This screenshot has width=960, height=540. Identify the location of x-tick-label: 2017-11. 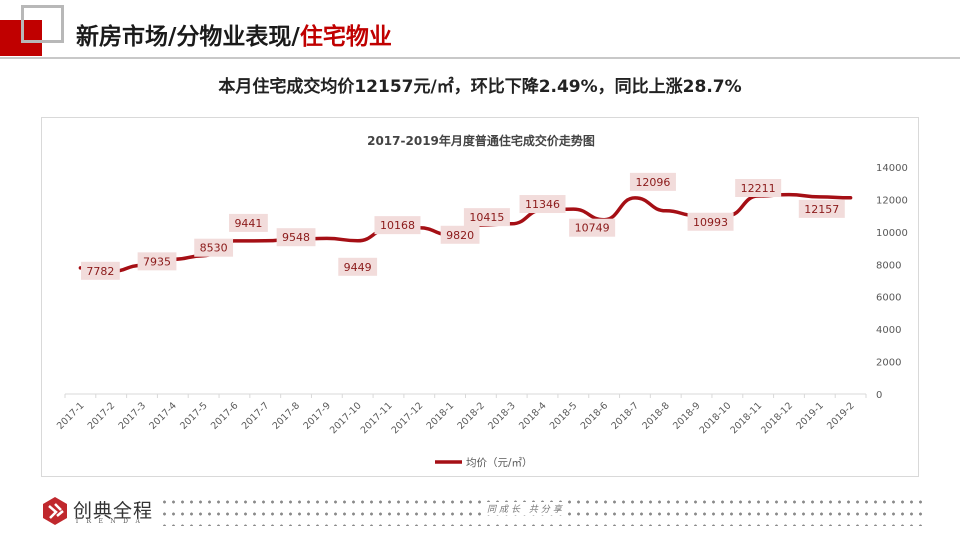
(377, 418).